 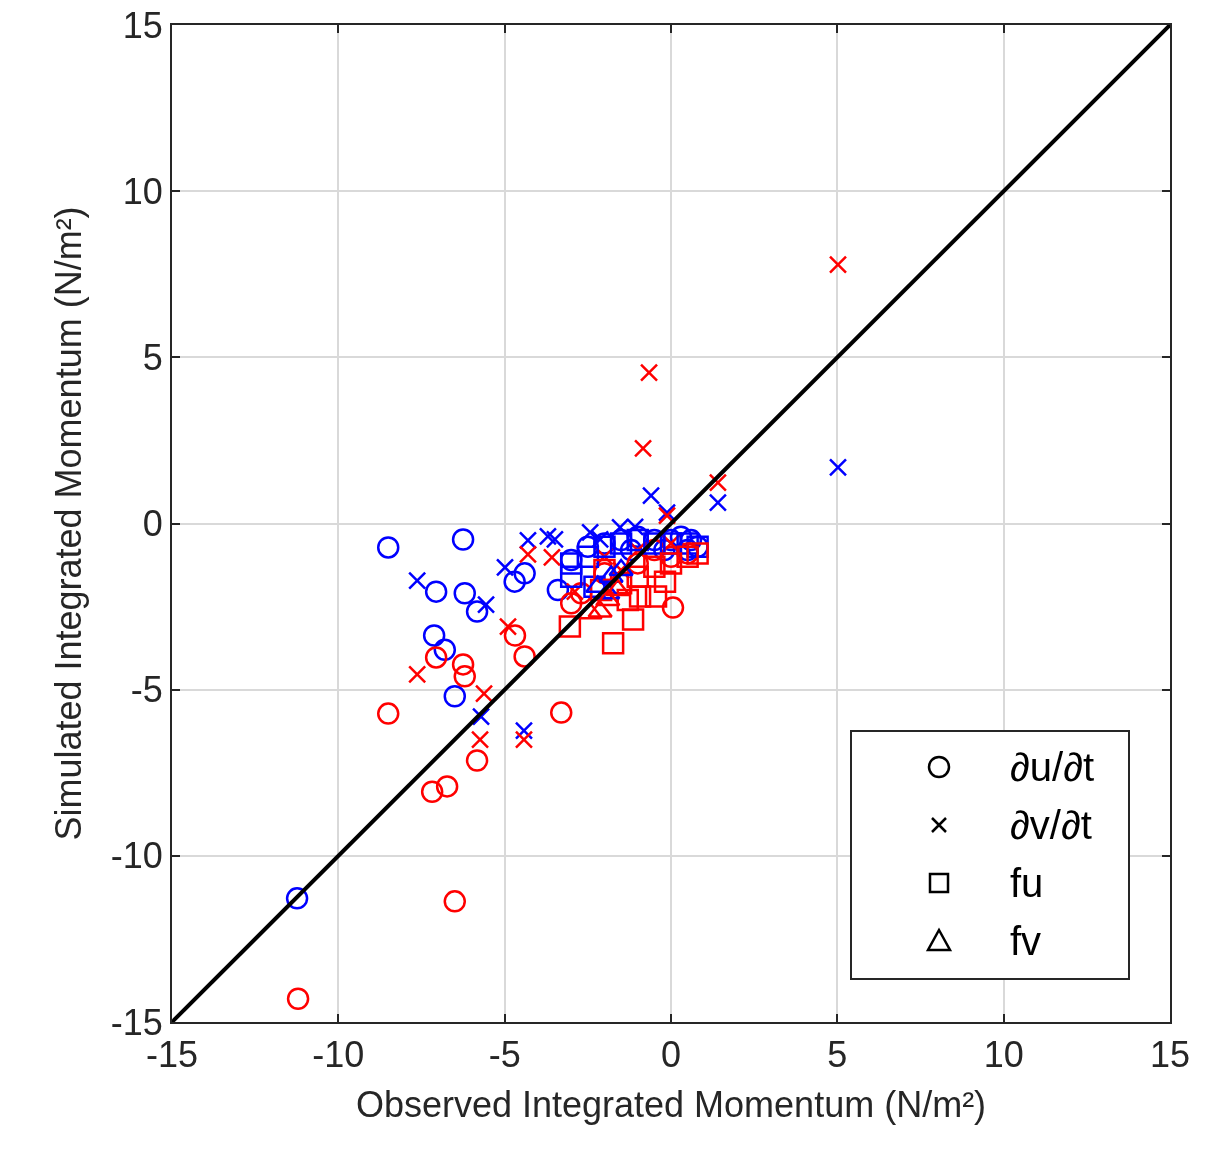 What do you see at coordinates (671, 1055) in the screenshot?
I see `x-tick-label: 0` at bounding box center [671, 1055].